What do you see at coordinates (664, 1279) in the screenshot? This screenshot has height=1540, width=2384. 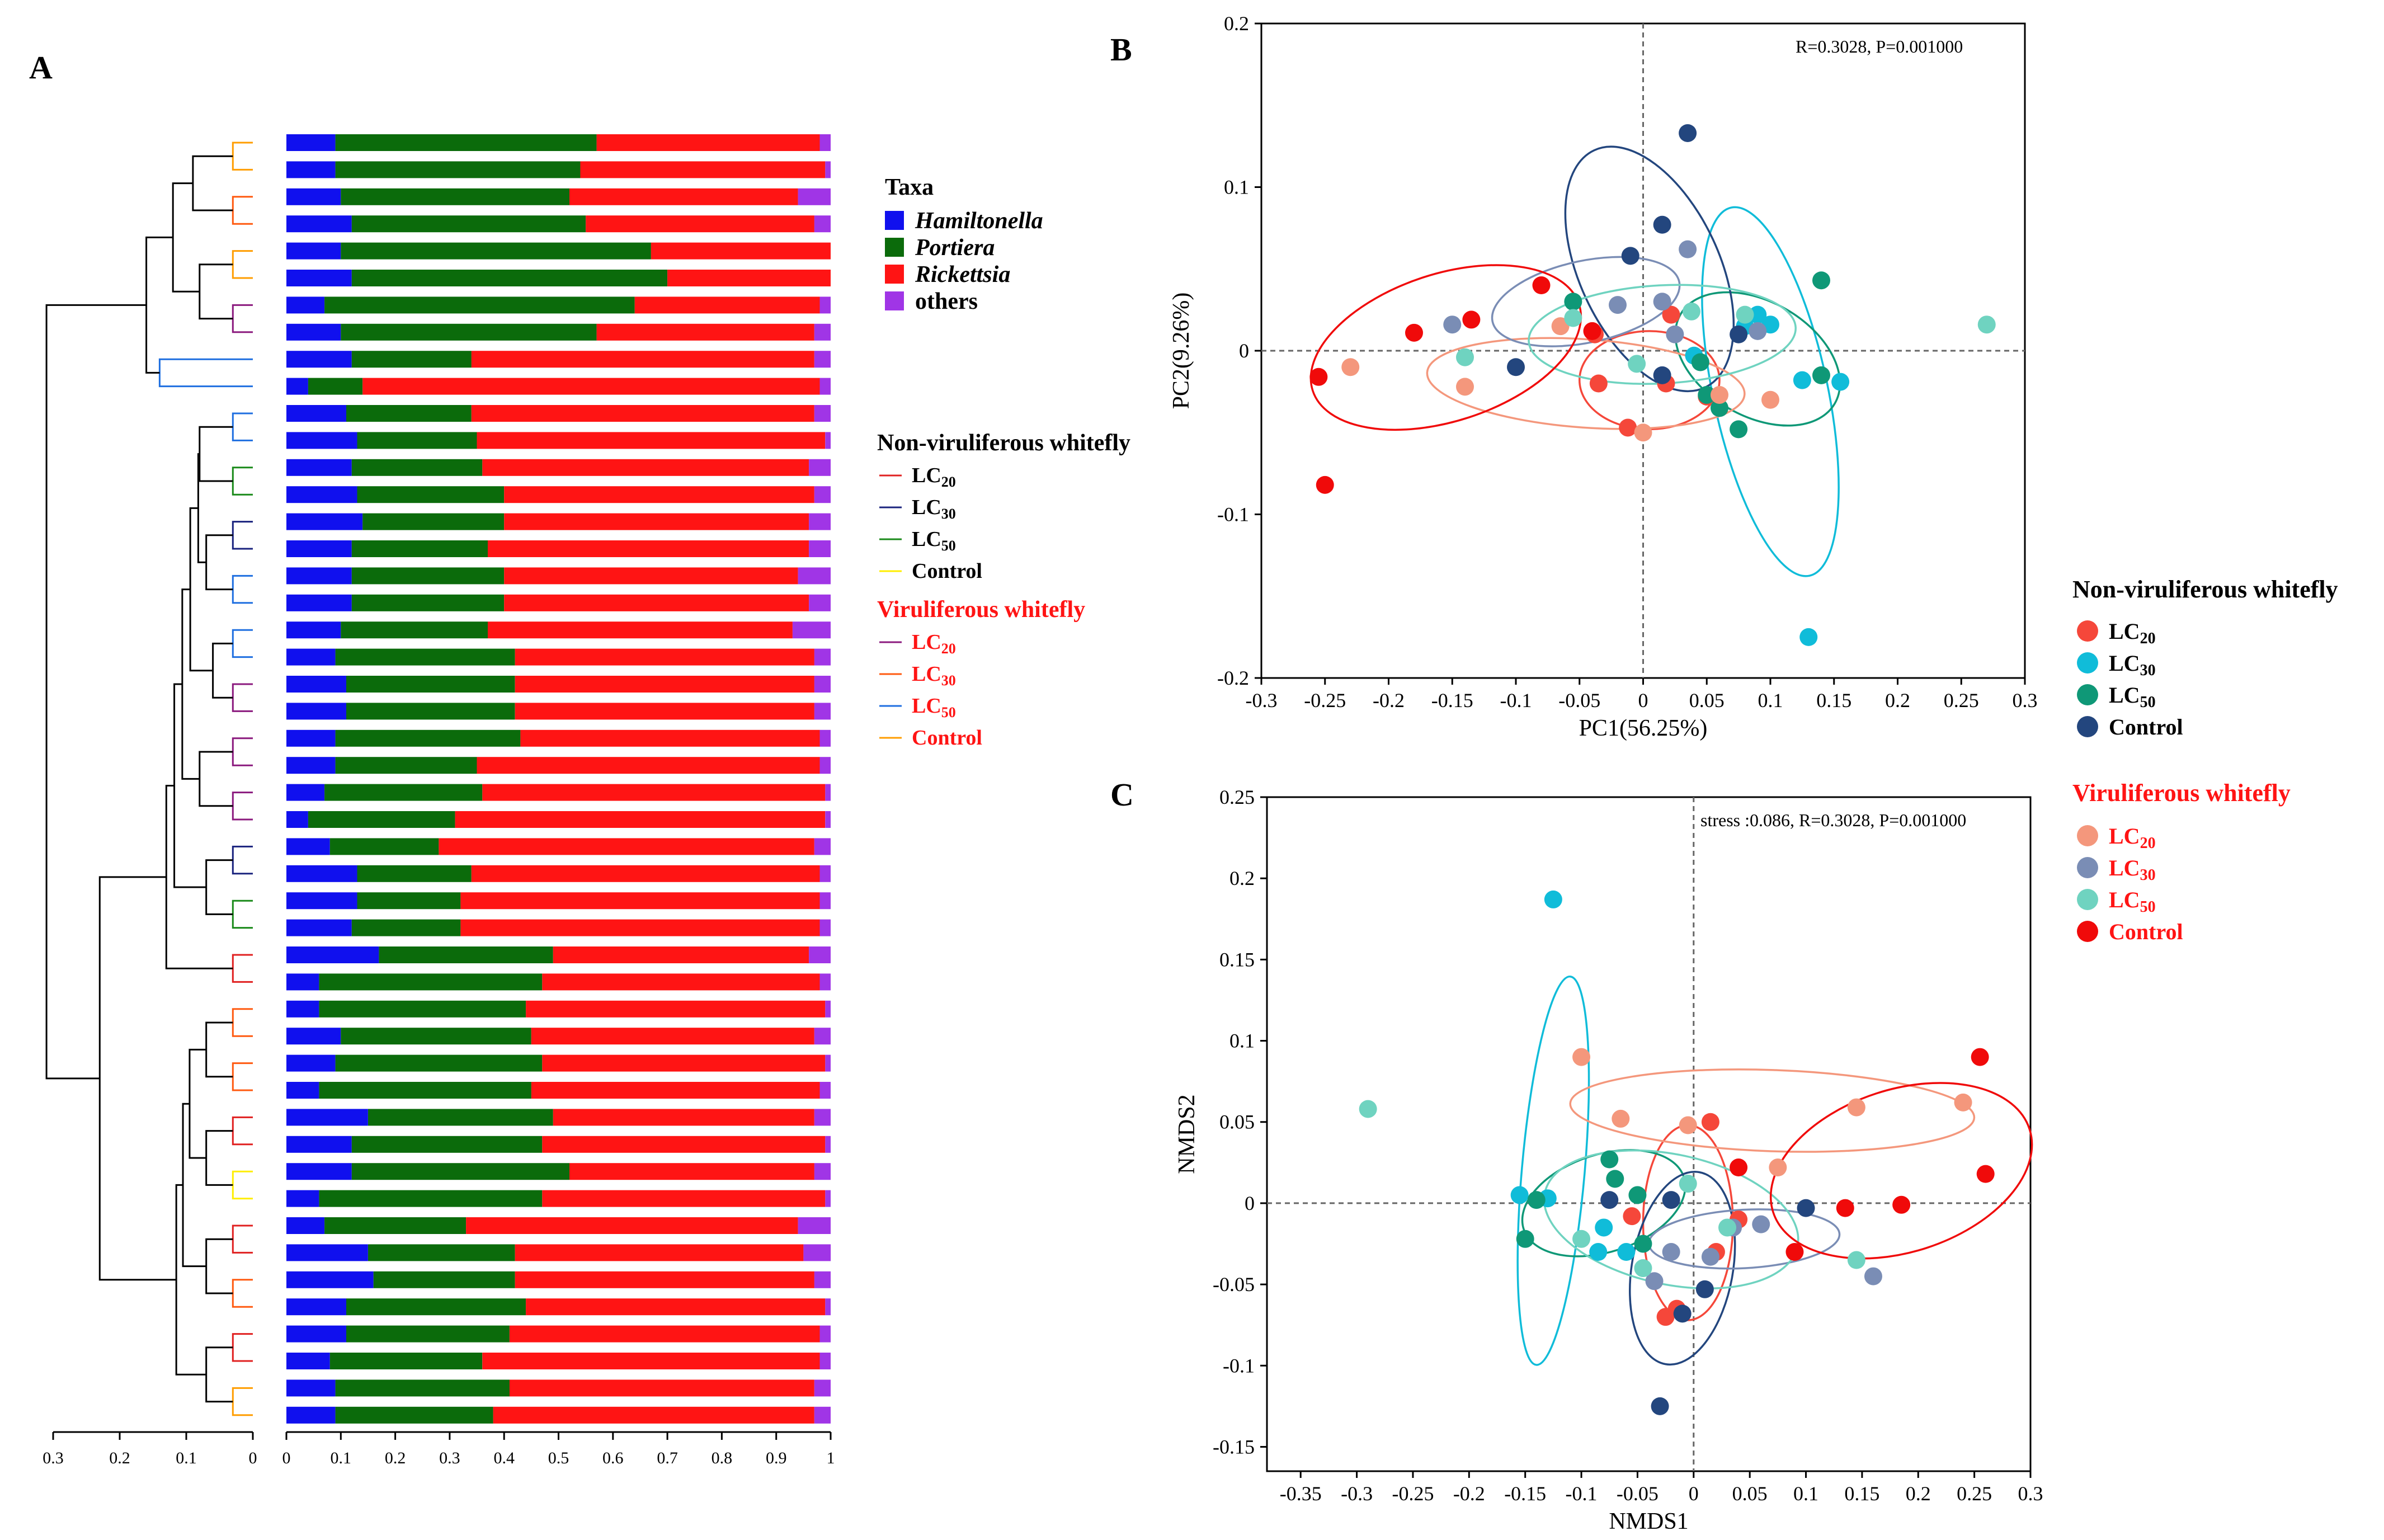 I see `bar-42-rickettsia` at bounding box center [664, 1279].